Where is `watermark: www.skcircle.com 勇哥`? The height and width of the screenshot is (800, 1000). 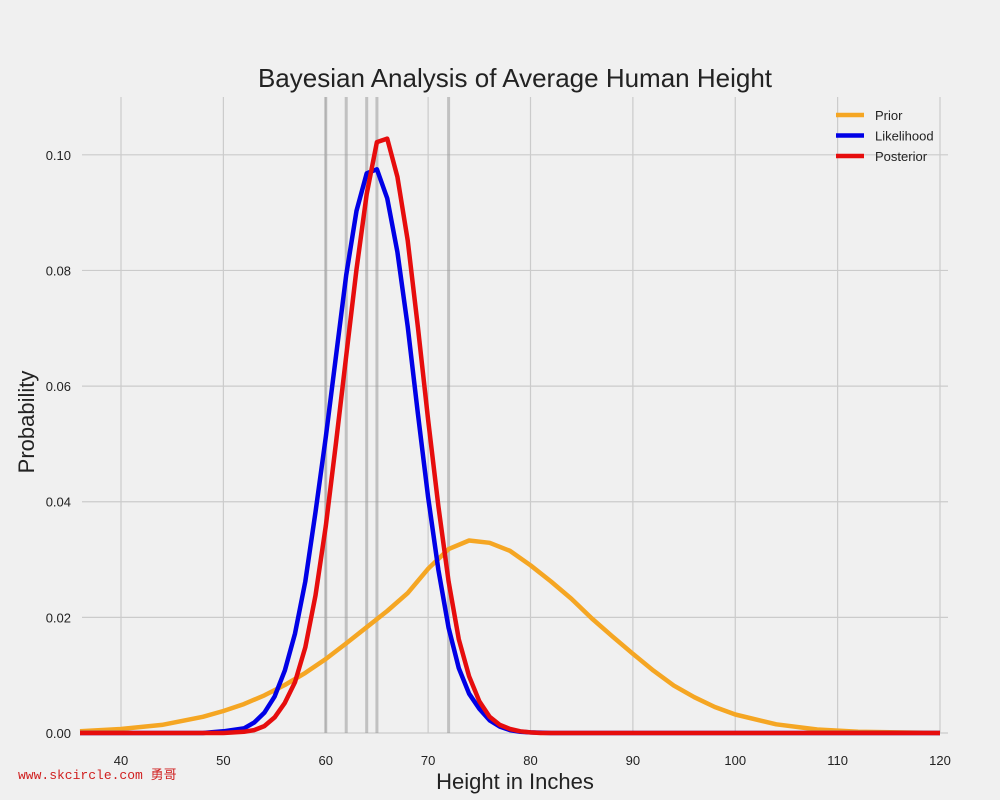 watermark: www.skcircle.com 勇哥 is located at coordinates (97, 775).